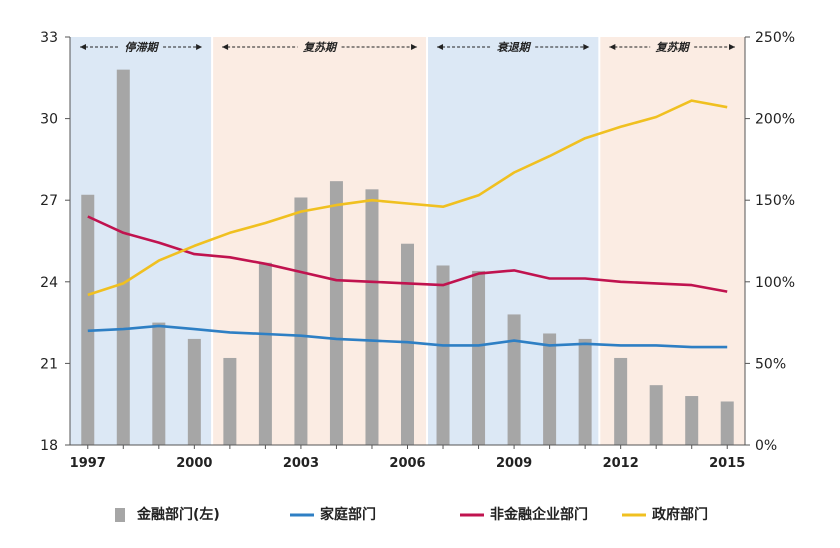  Describe the element at coordinates (621, 463) in the screenshot. I see `x-tick-label-2012: 2012` at that location.